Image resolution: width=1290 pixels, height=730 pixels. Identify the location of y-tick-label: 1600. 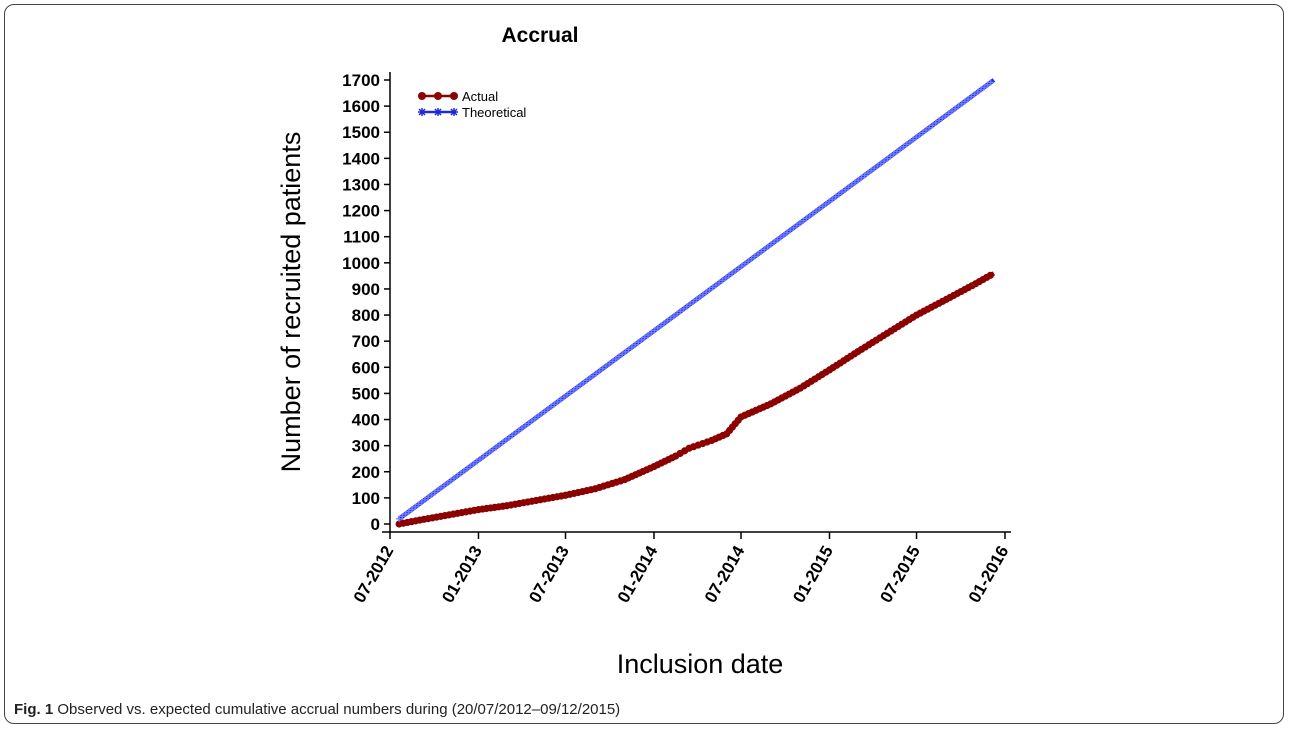
(361, 106).